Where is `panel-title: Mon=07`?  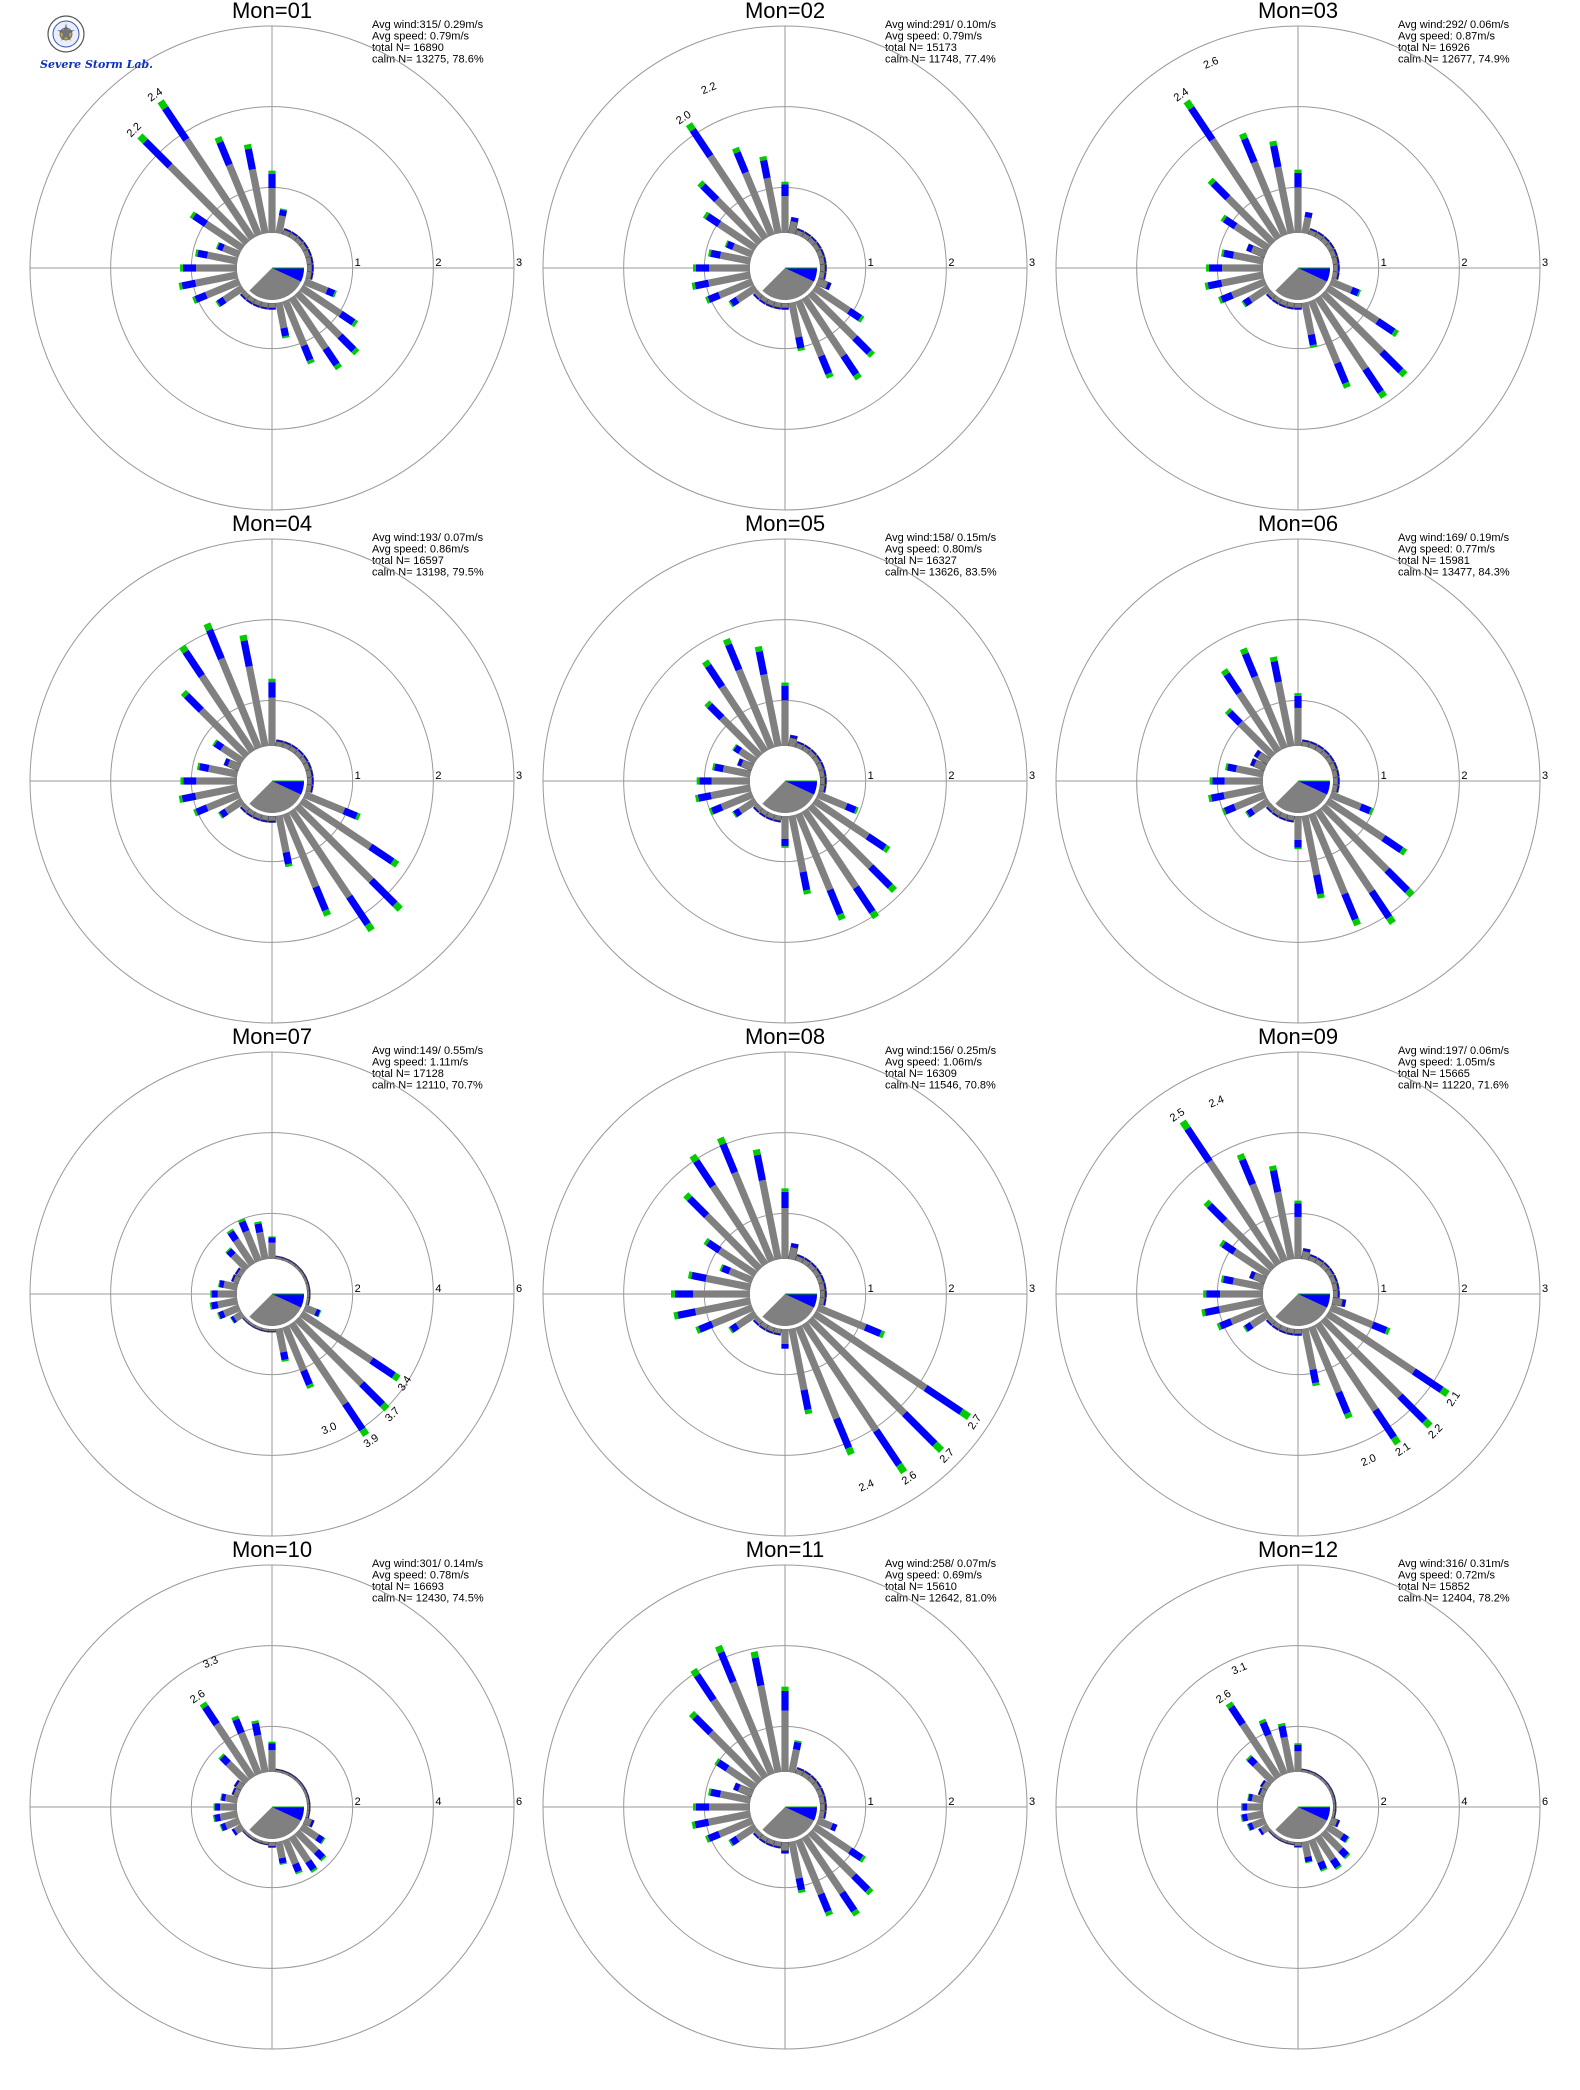 panel-title: Mon=07 is located at coordinates (272, 1036).